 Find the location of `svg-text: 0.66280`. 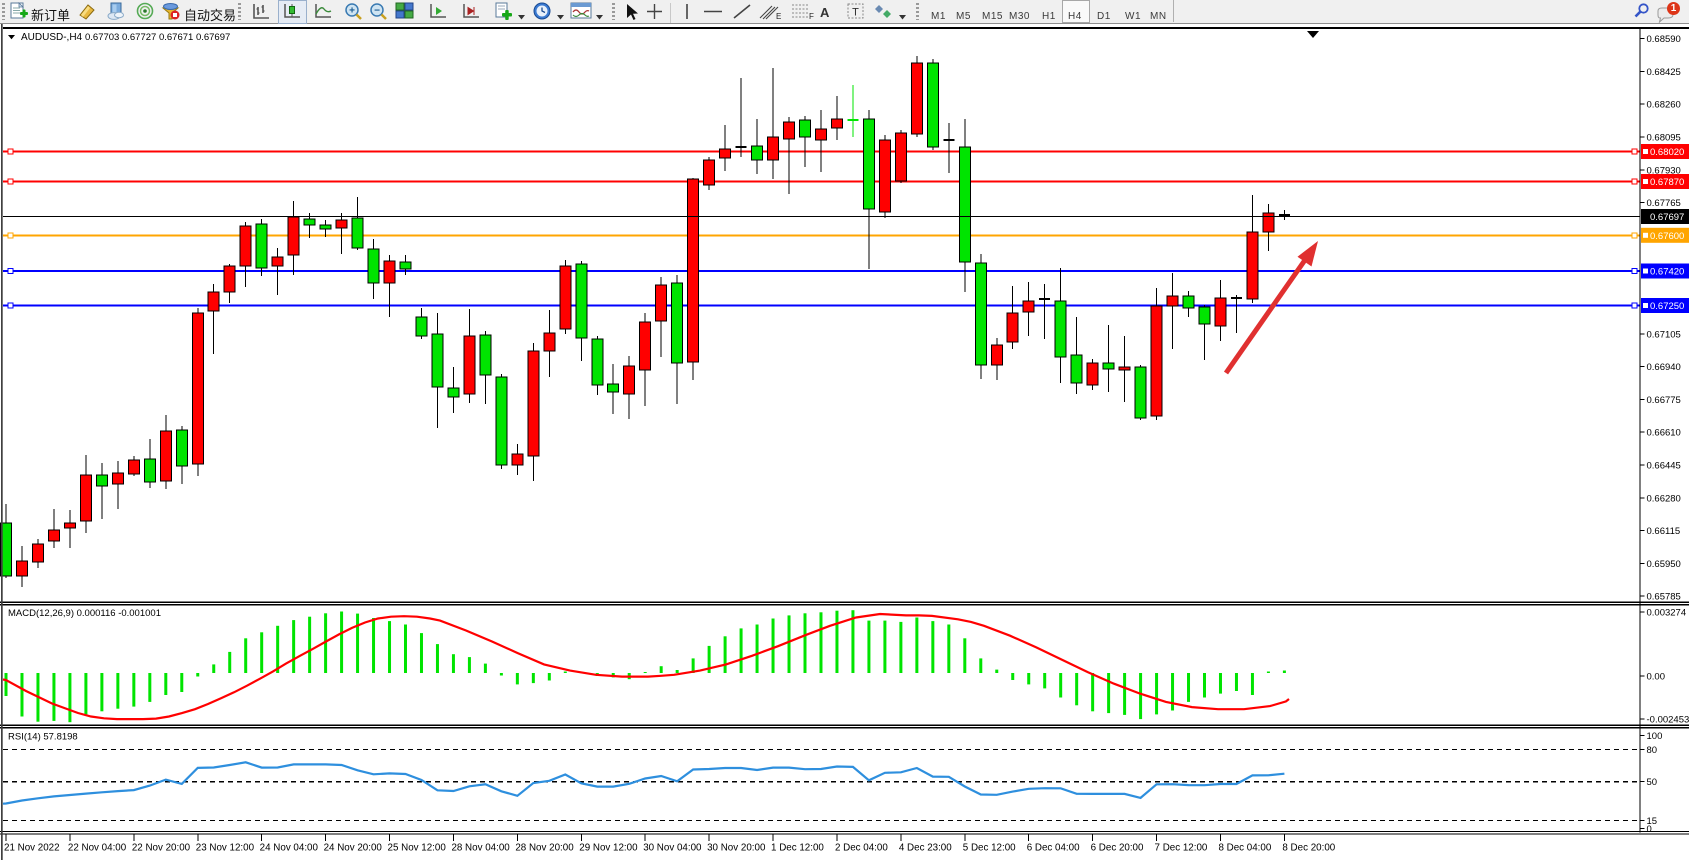

svg-text: 0.66280 is located at coordinates (1664, 498).